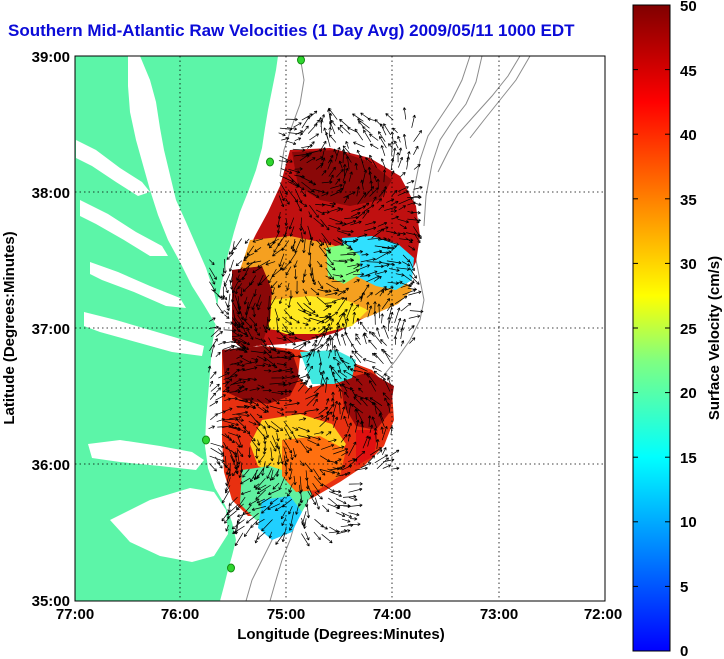 Image resolution: width=724 pixels, height=659 pixels. What do you see at coordinates (51, 193) in the screenshot?
I see `y-tick-label: 38:00` at bounding box center [51, 193].